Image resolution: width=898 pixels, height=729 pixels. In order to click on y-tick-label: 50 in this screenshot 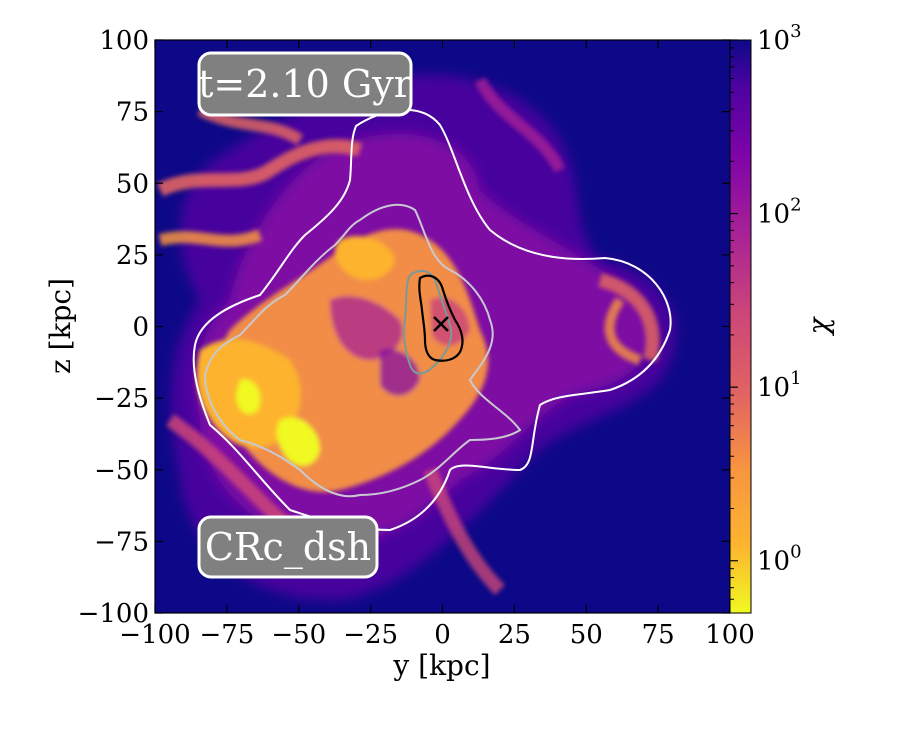, I will do `click(132, 184)`.